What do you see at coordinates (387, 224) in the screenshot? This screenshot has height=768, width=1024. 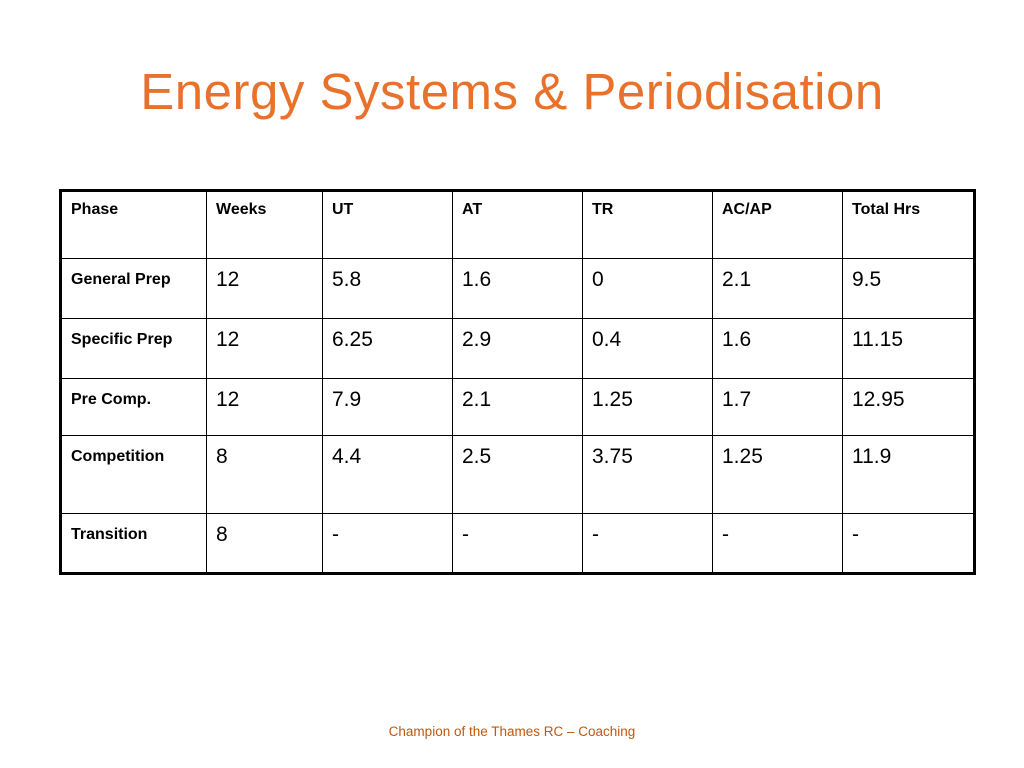 I see `column-header-ut: UT` at bounding box center [387, 224].